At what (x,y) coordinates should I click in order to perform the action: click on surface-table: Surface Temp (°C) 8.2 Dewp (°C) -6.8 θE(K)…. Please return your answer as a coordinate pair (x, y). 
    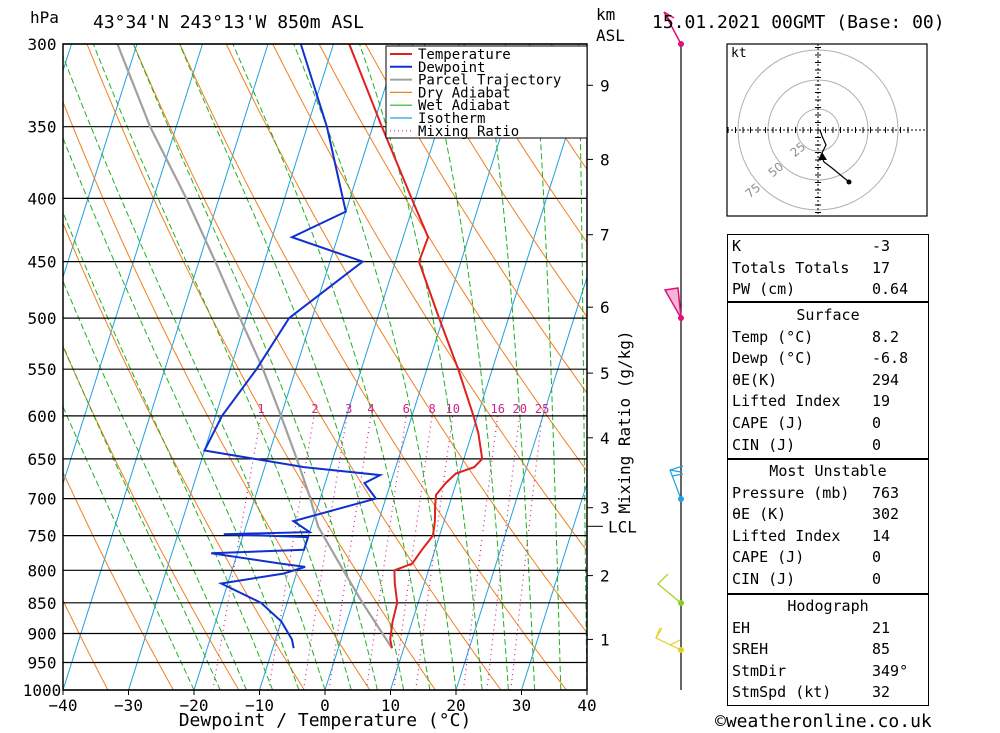
    Looking at the image, I should click on (828, 380).